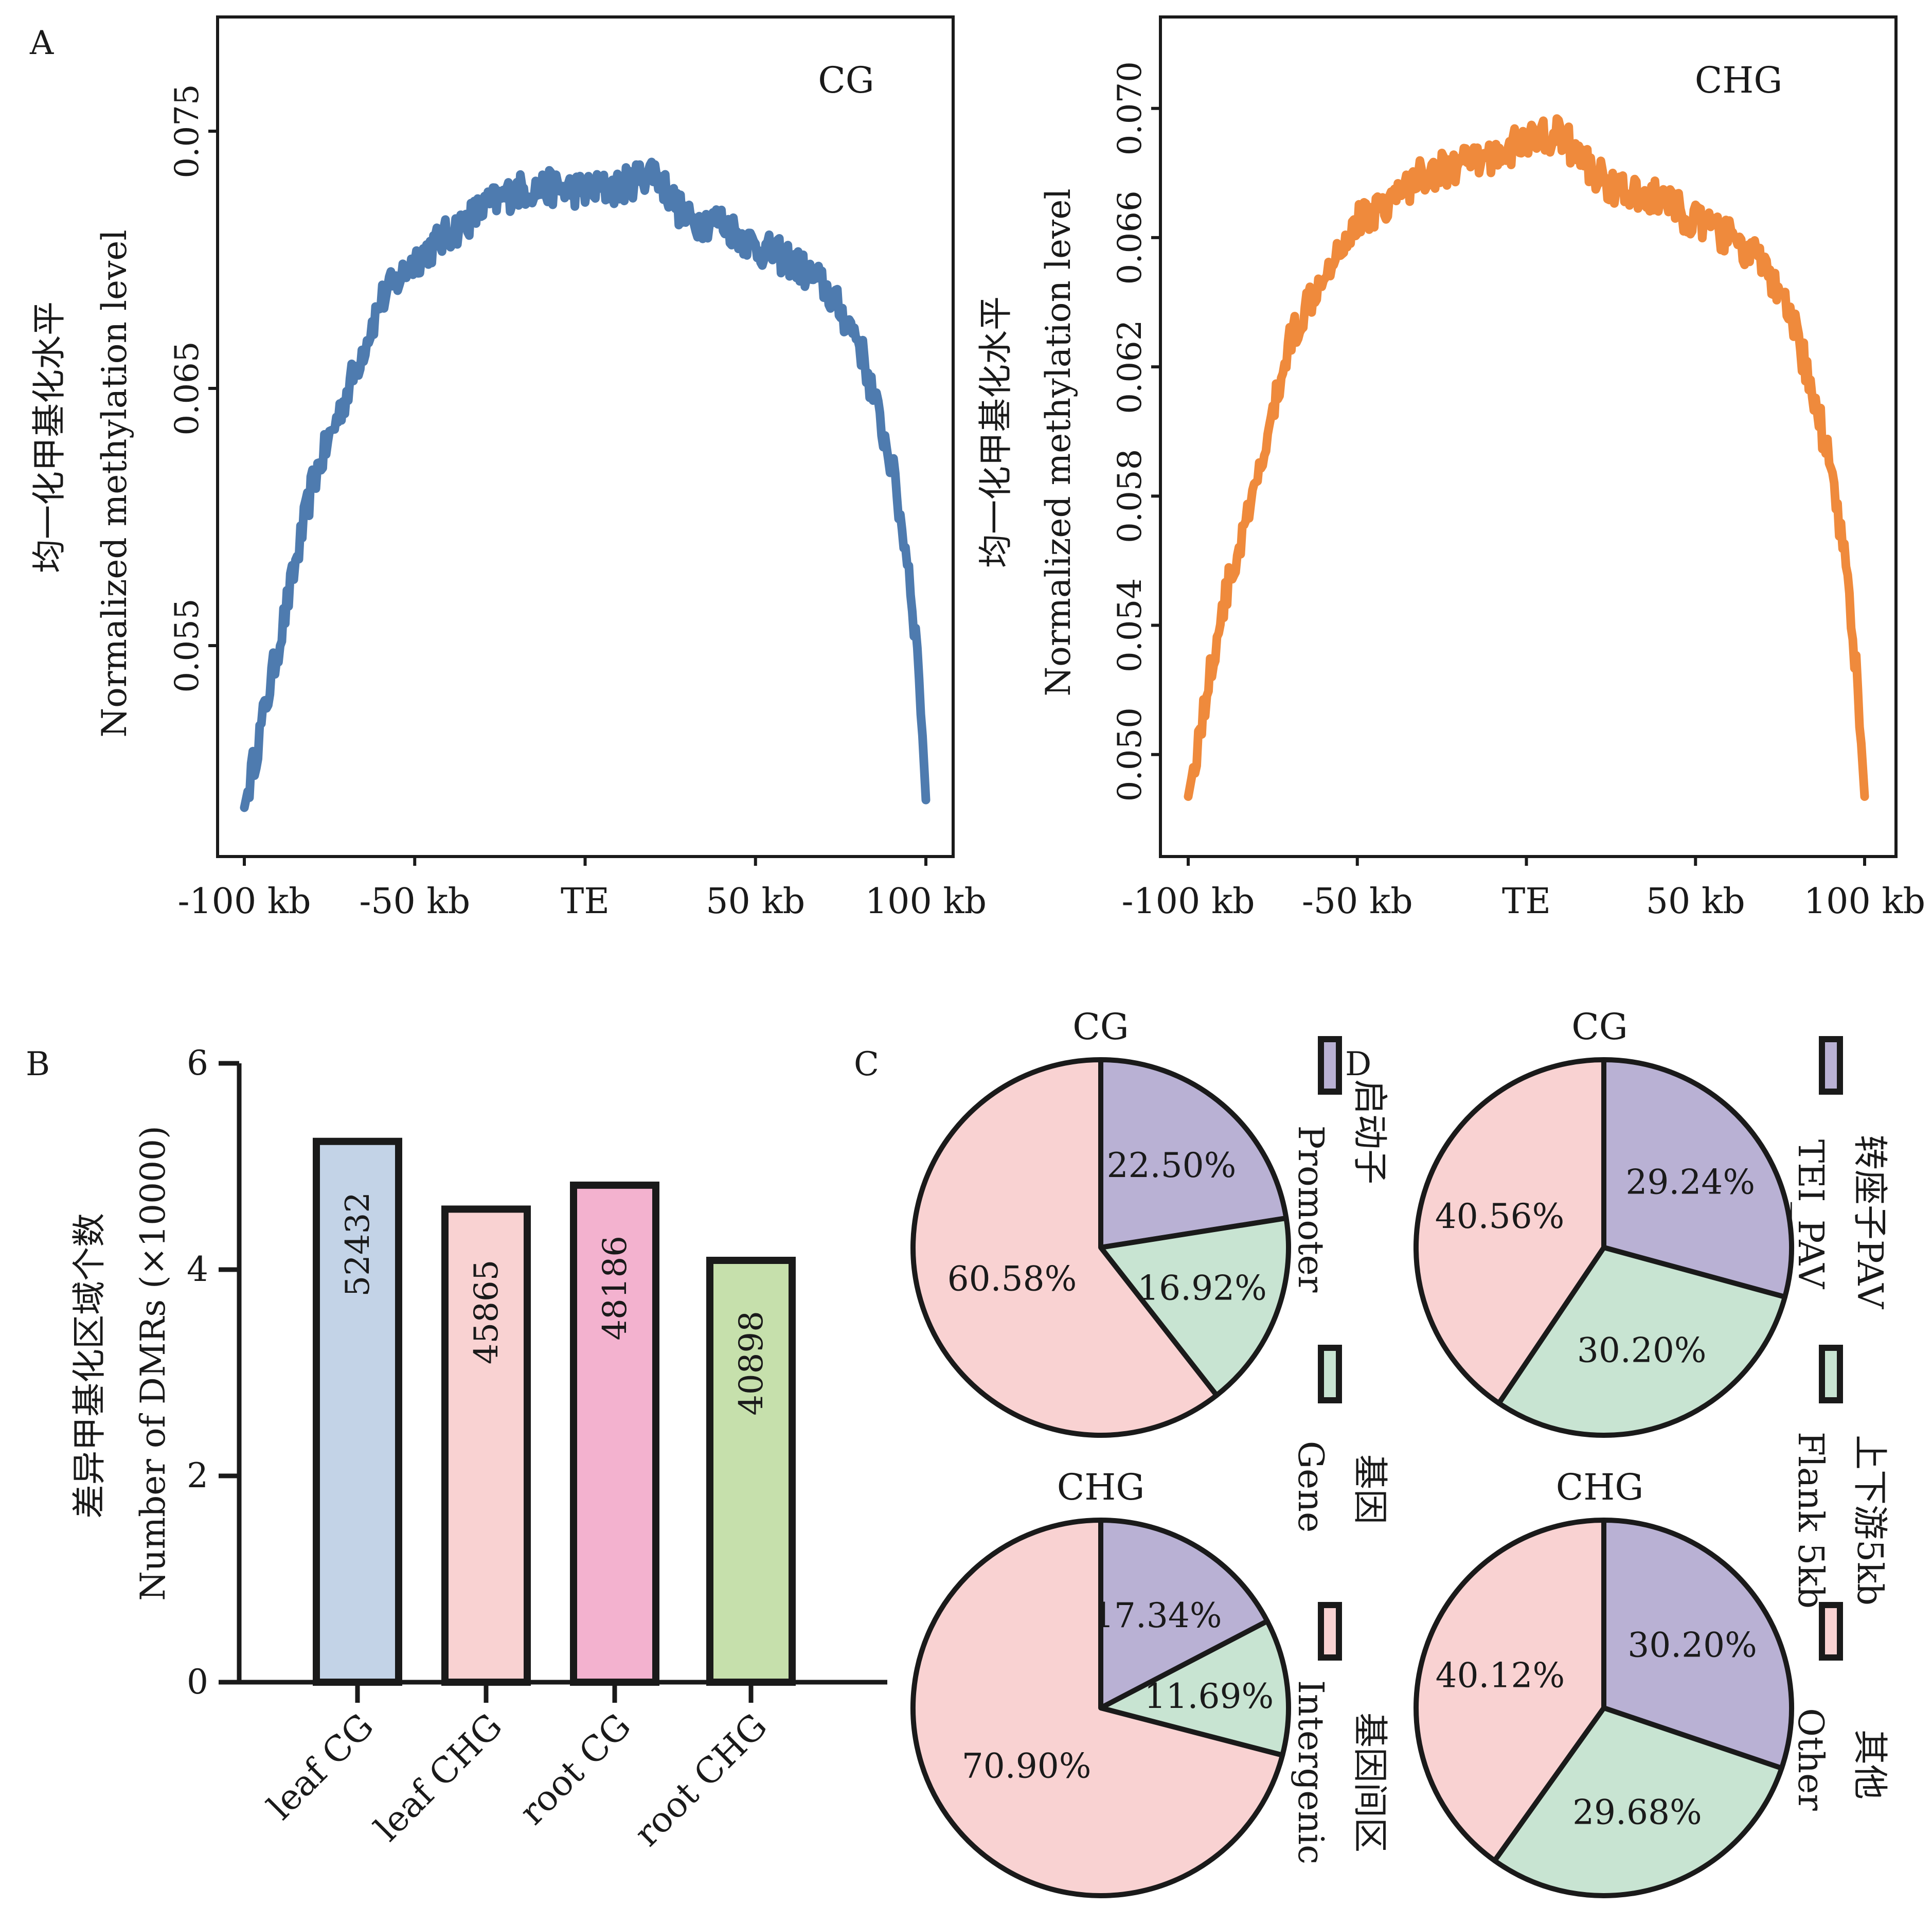 The image size is (1932, 1907). I want to click on series-line-cg, so click(585, 485).